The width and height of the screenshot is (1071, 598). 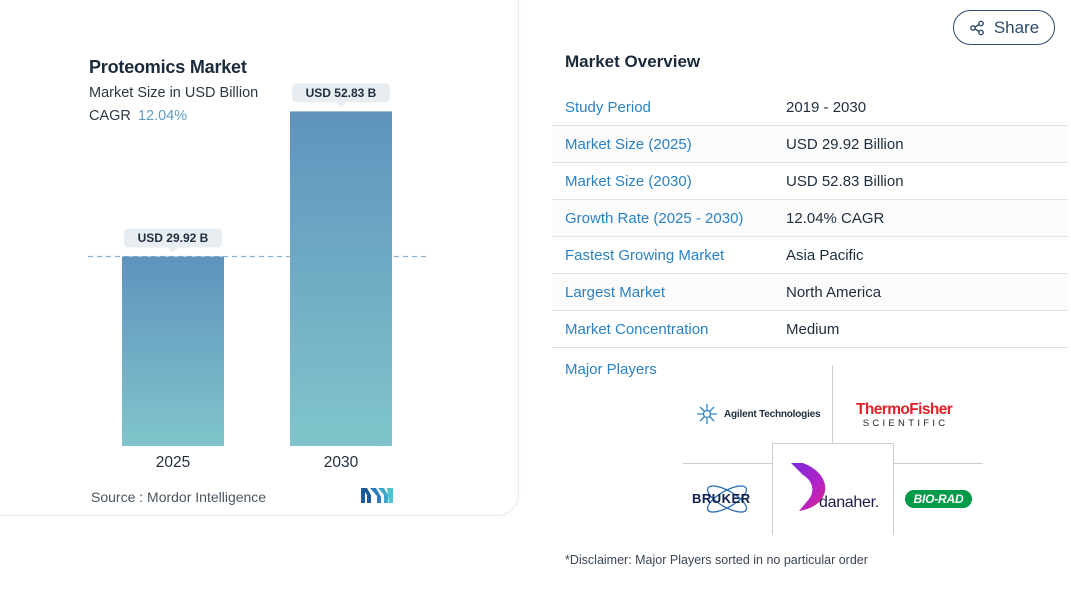 I want to click on thermofisher-sub-label: SCIENTIFIC, so click(x=905, y=423).